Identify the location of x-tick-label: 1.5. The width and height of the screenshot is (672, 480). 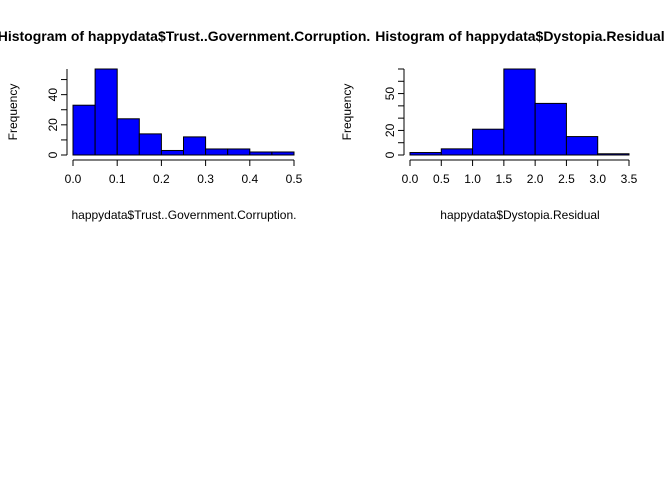
(504, 179).